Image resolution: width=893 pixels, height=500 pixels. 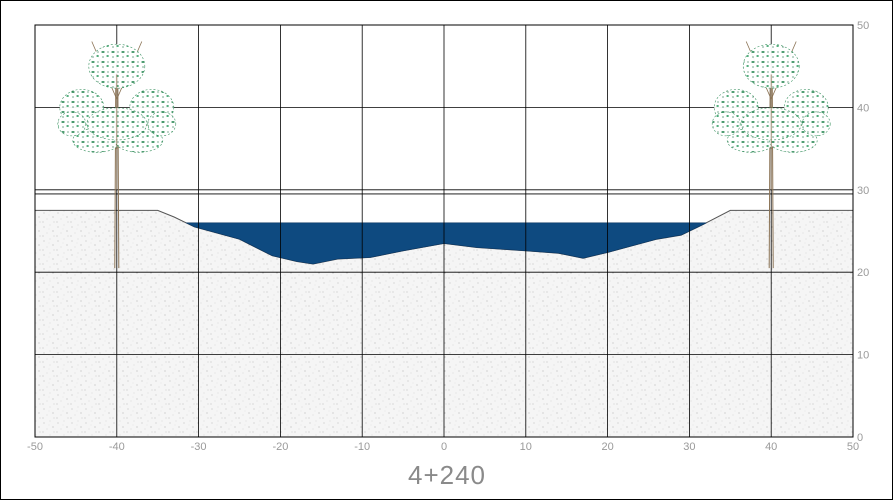 I want to click on x-tick-label: -40, so click(x=117, y=447).